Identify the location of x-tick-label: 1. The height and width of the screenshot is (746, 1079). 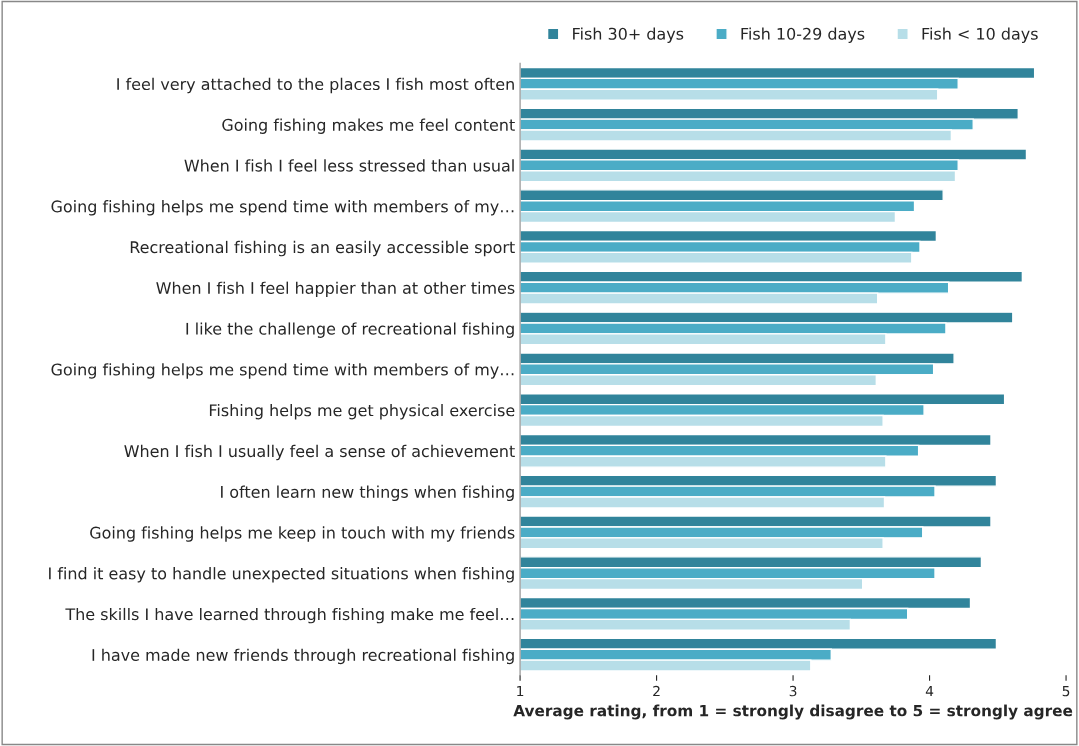
(520, 691).